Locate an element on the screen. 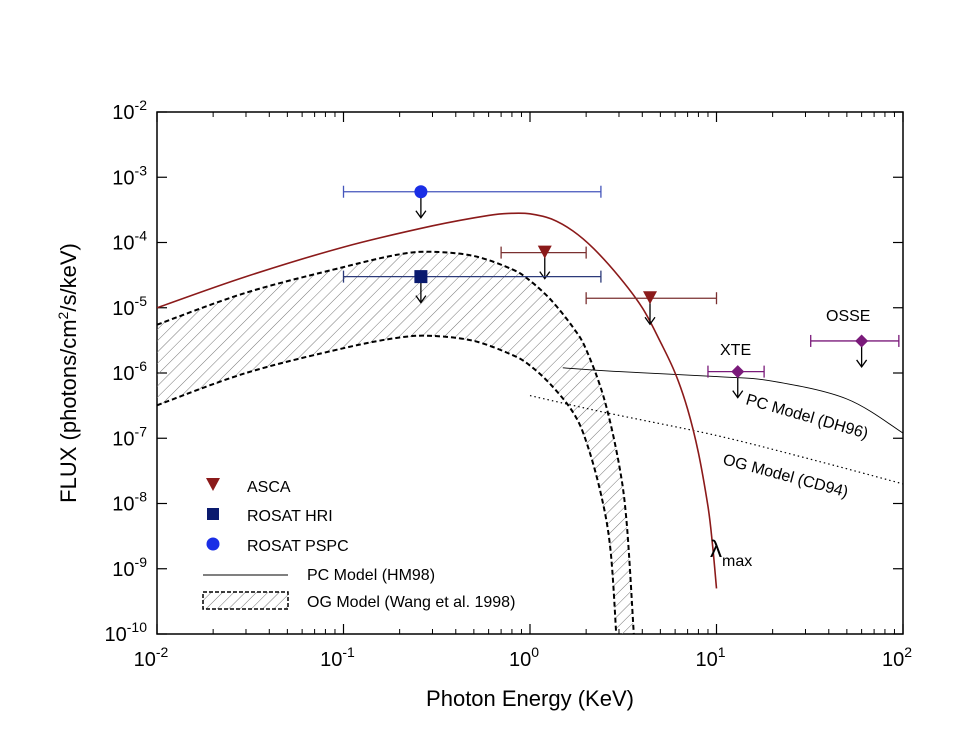 The height and width of the screenshot is (740, 969). osse-label: OSSE is located at coordinates (848, 316).